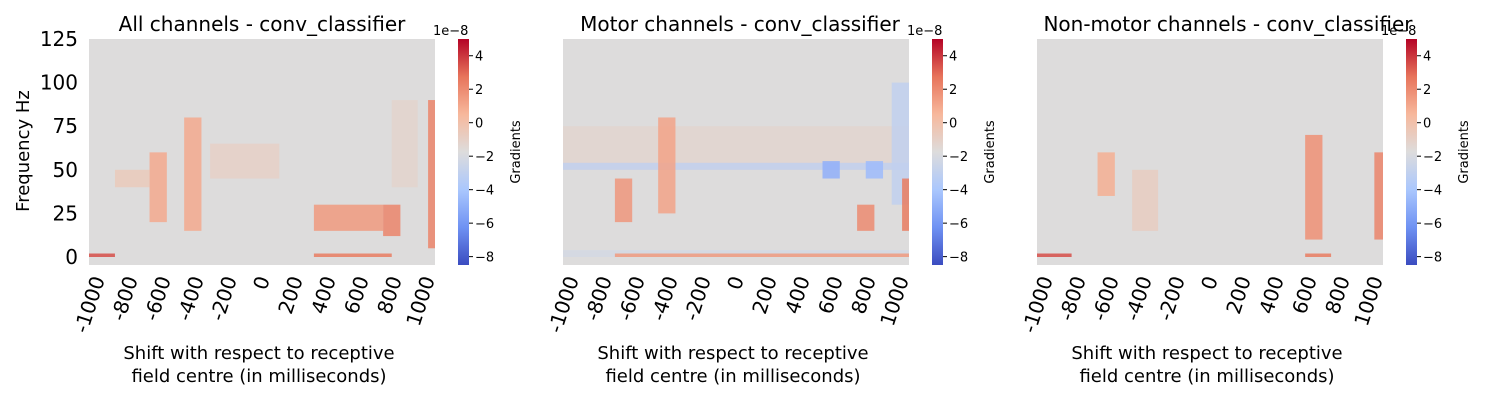 The height and width of the screenshot is (400, 1500). I want to click on y-tick-label: 25, so click(65, 213).